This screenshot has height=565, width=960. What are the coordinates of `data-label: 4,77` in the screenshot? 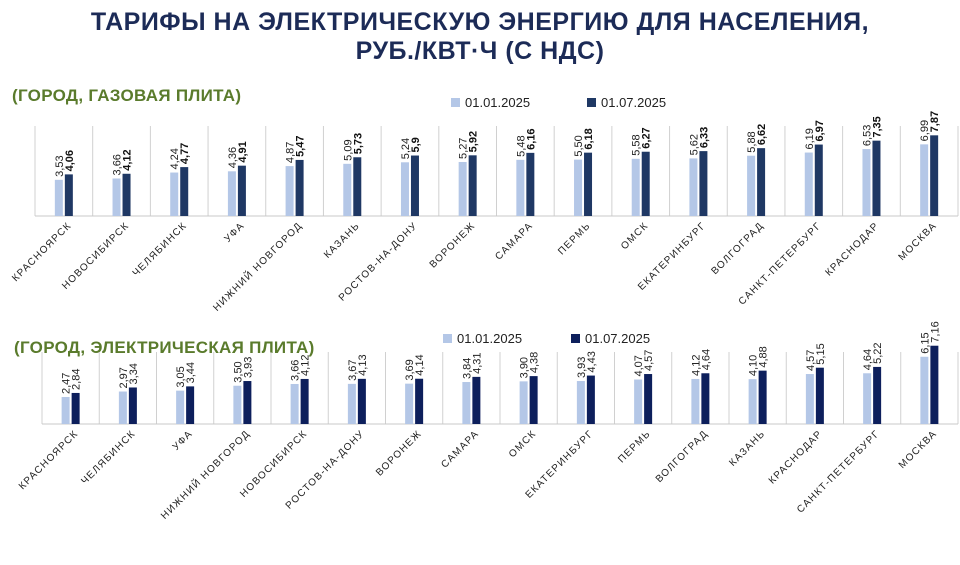 It's located at (185, 153).